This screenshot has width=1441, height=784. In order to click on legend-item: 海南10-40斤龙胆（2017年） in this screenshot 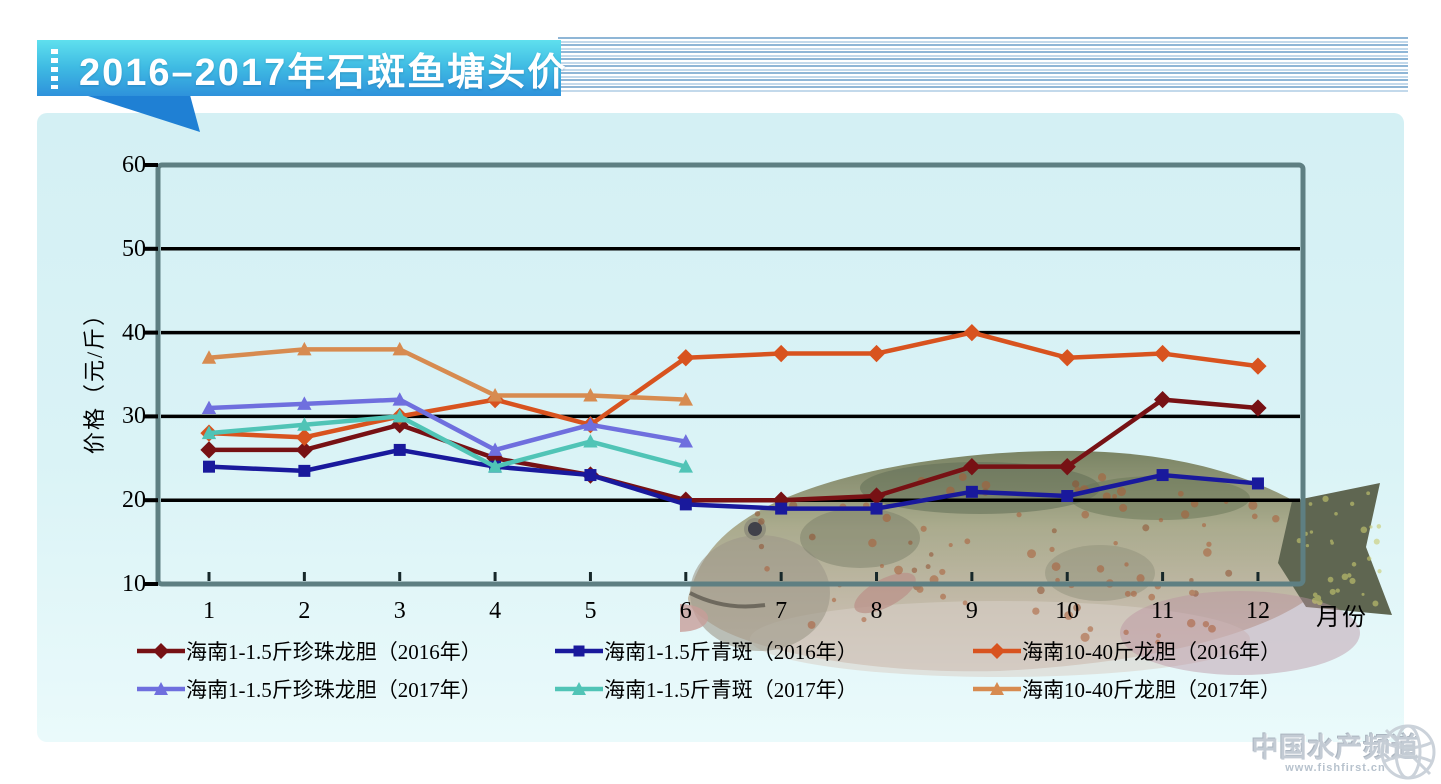, I will do `click(1175, 689)`.